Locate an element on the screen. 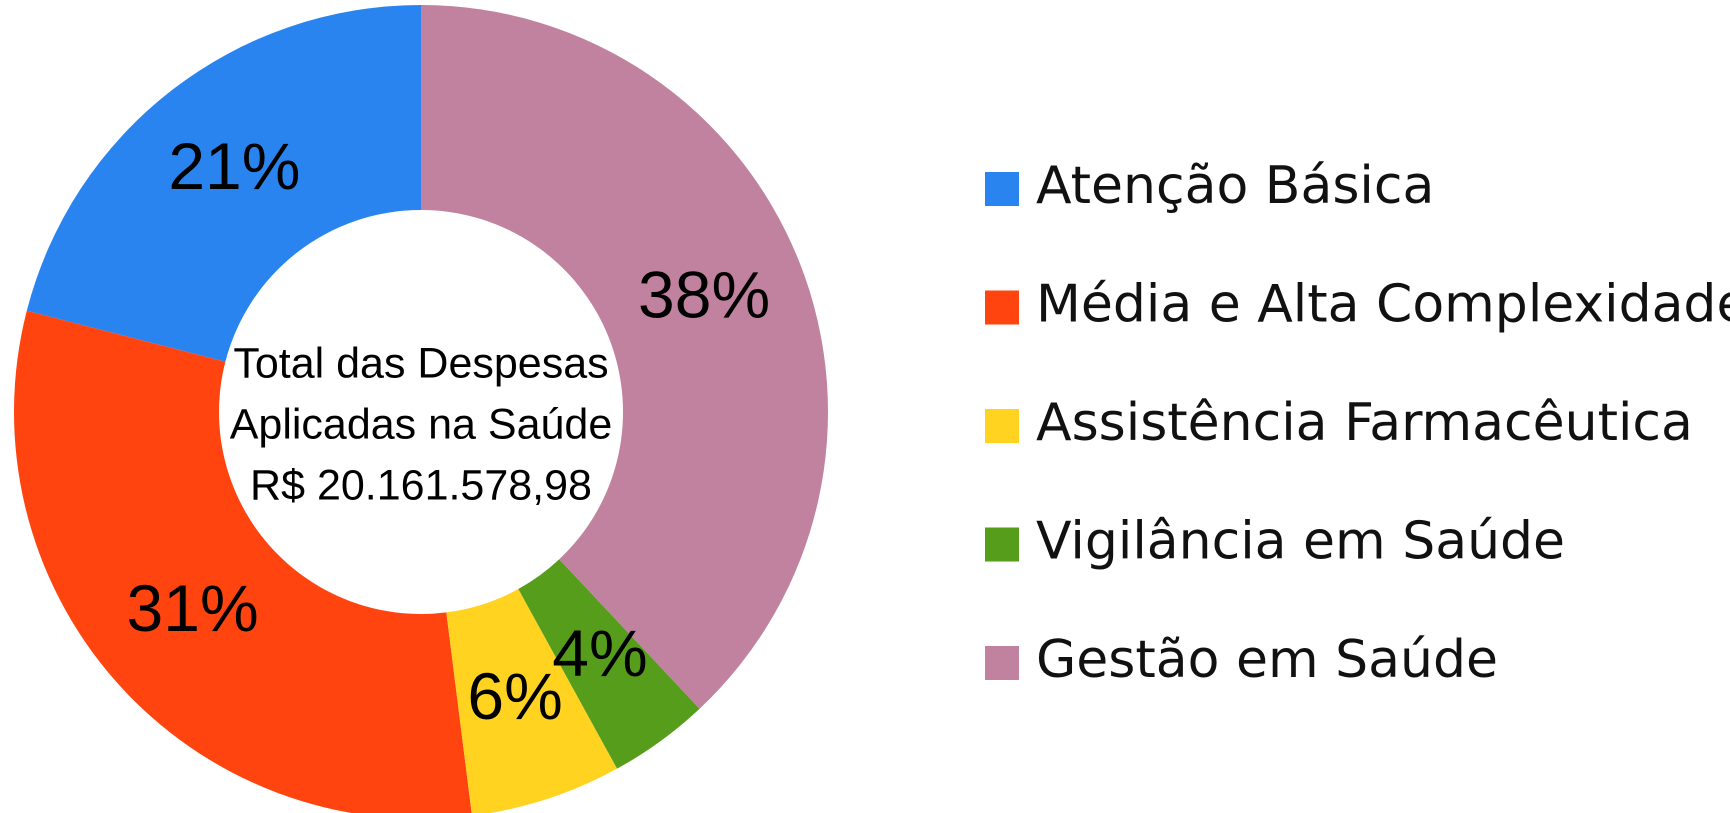 The height and width of the screenshot is (813, 1730). center-text: R$ 20.161.578,98 is located at coordinates (421, 485).